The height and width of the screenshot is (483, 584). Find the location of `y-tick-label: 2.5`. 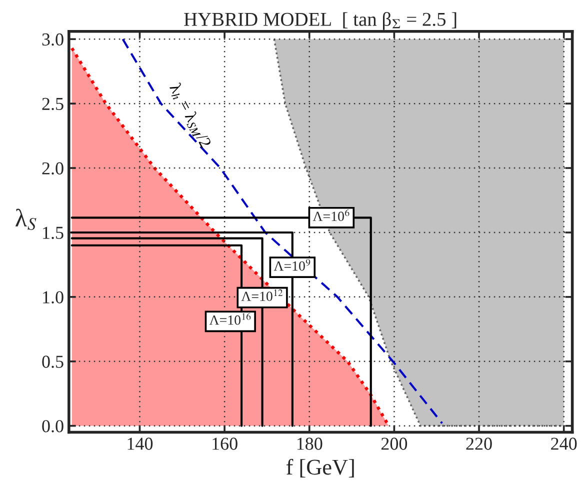

y-tick-label: 2.5 is located at coordinates (53, 104).